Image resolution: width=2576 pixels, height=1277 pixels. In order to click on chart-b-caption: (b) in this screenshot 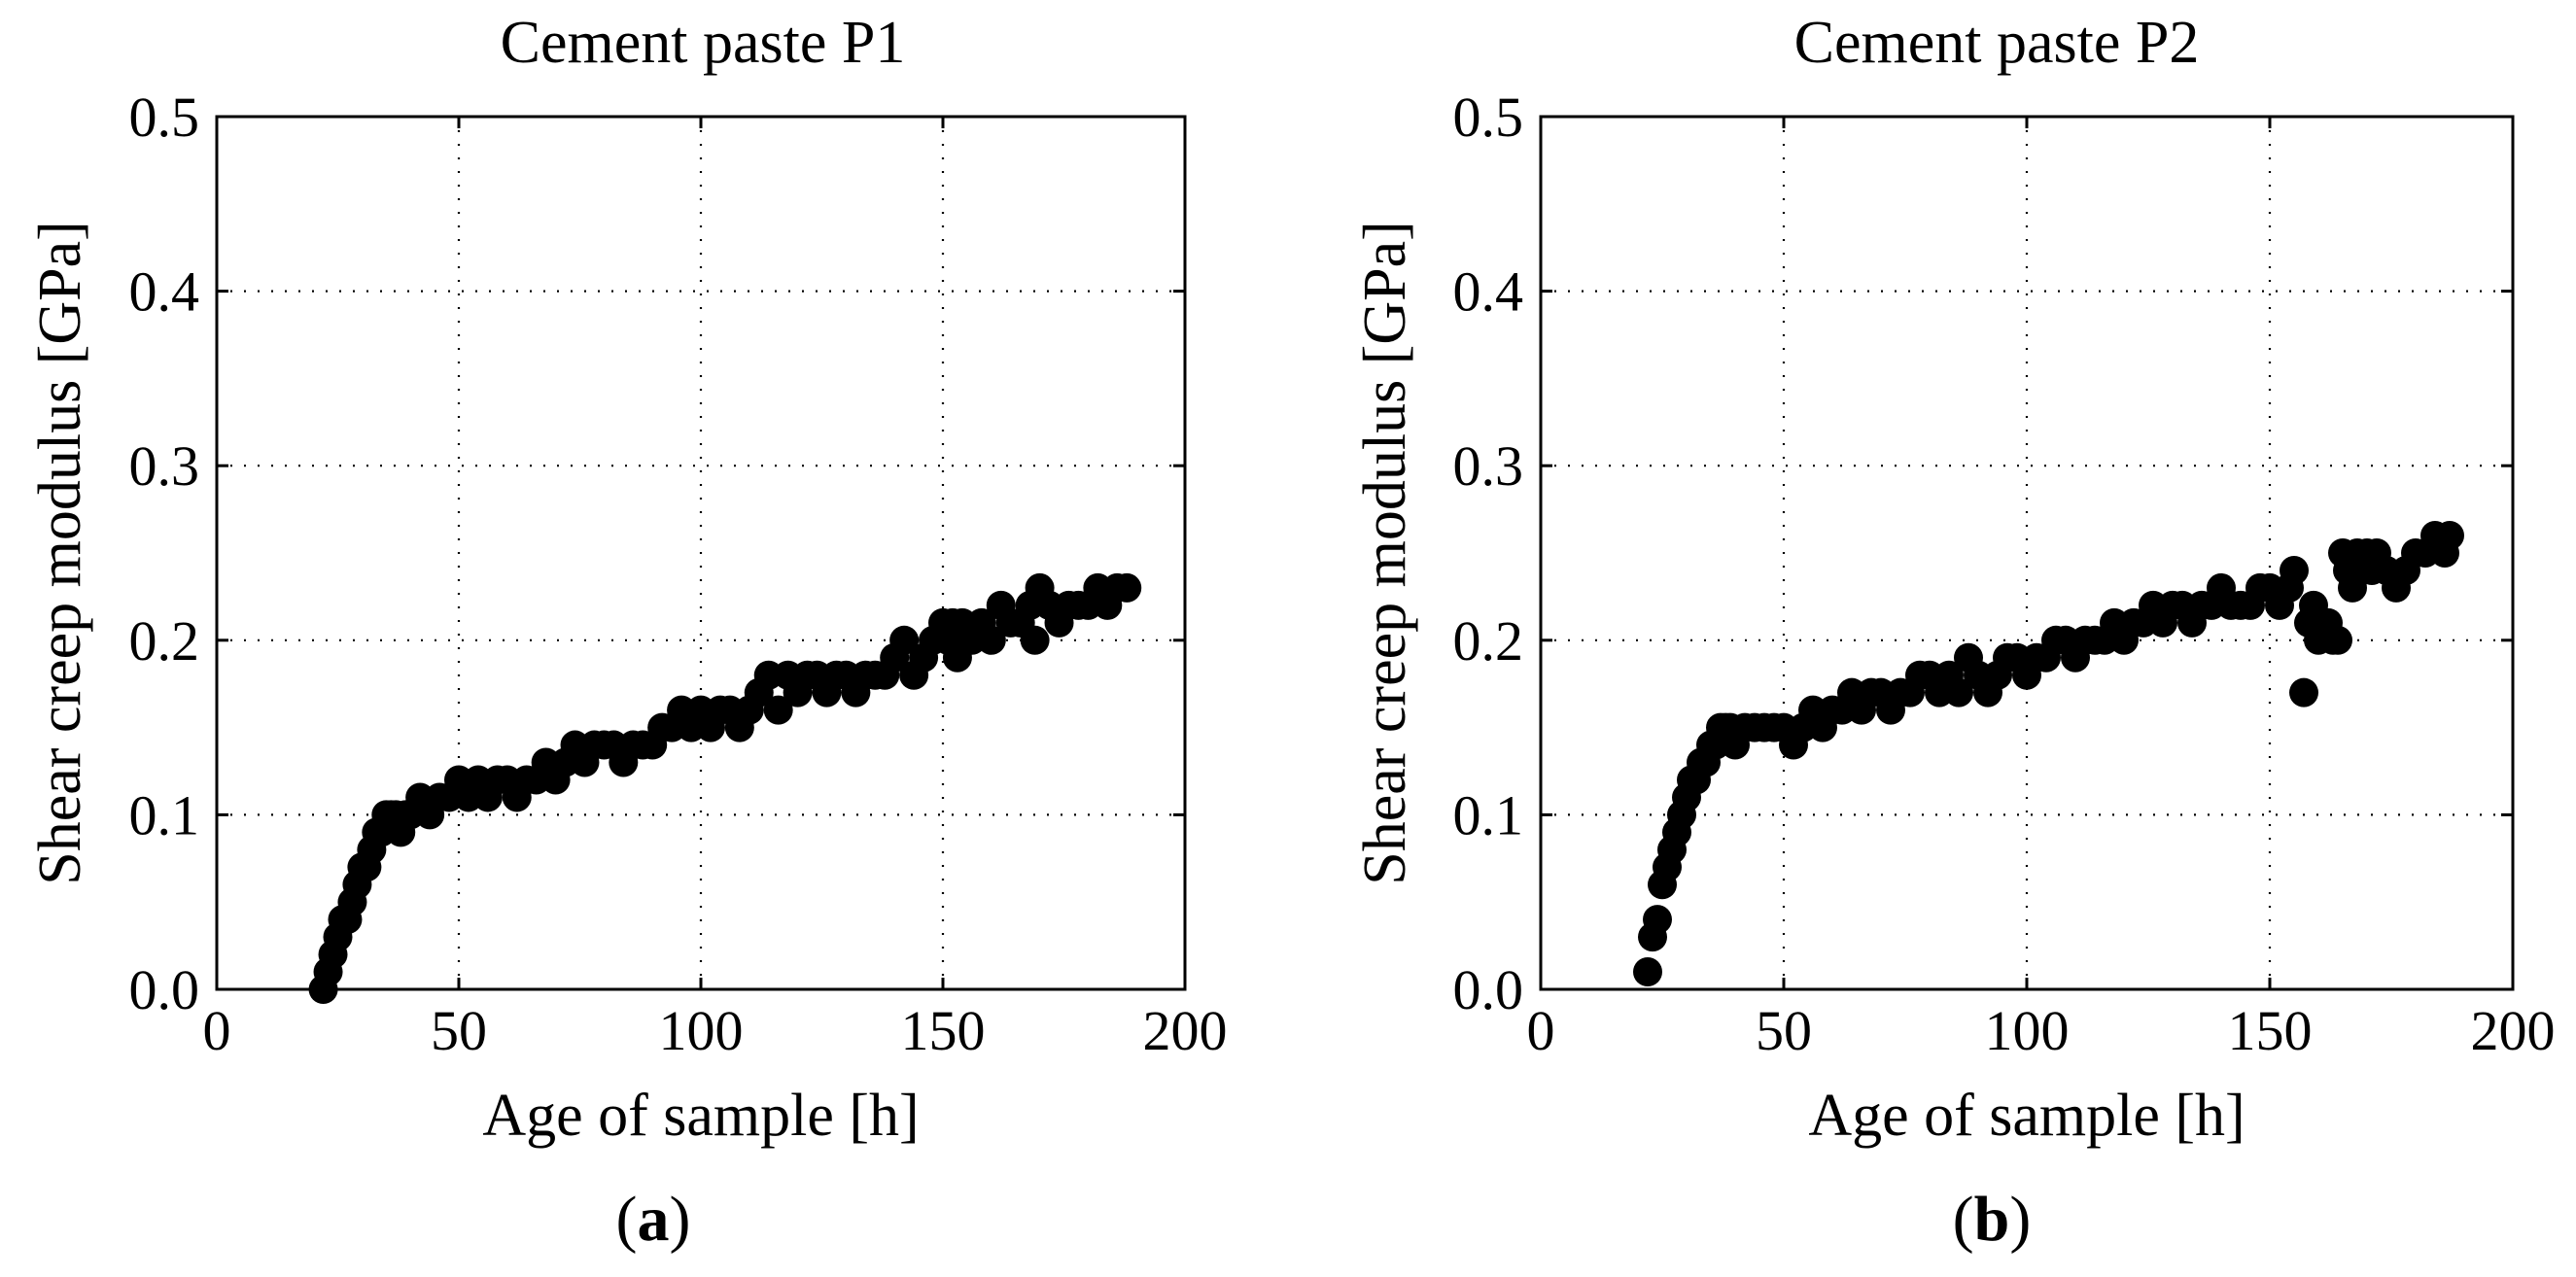, I will do `click(1993, 1219)`.